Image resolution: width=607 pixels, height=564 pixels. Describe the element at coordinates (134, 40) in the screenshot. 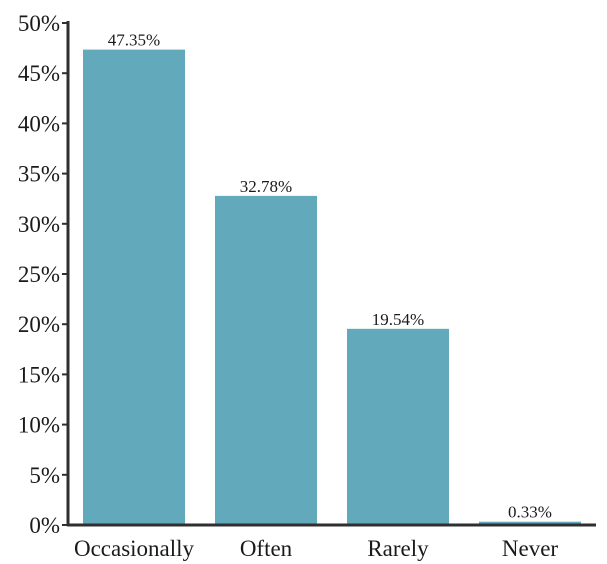

I see `data-label-occasionally: 47.35%` at that location.